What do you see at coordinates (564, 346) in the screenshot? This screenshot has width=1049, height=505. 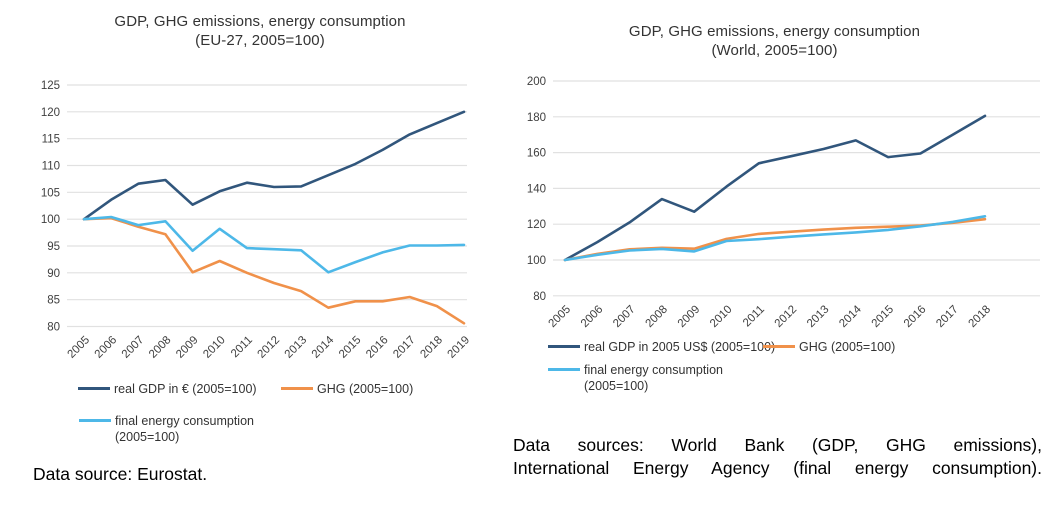 I see `legend-swatch-gdp-world` at bounding box center [564, 346].